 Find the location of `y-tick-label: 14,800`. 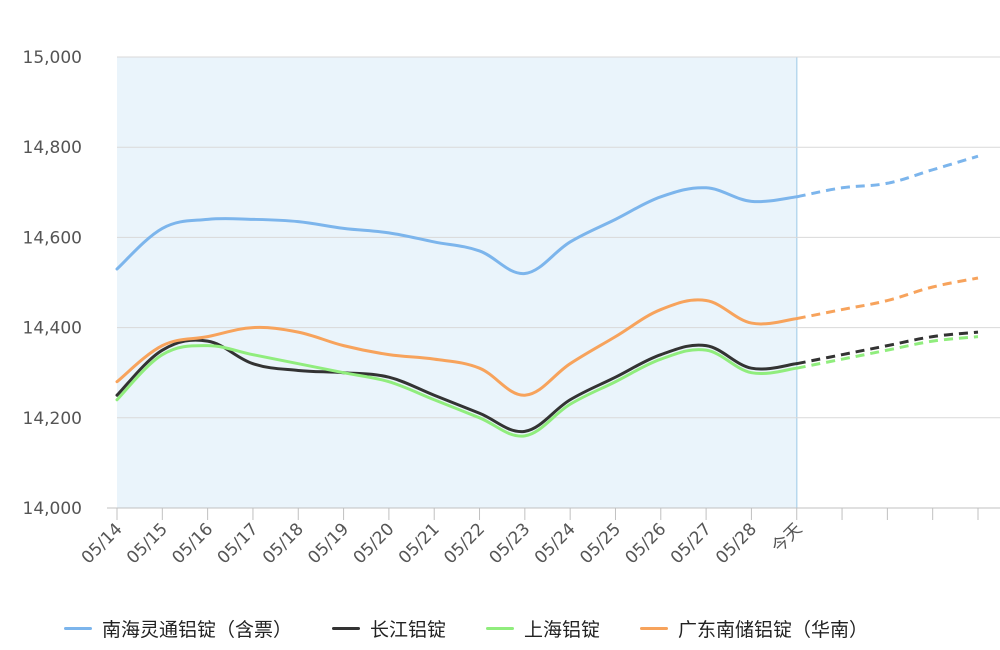

y-tick-label: 14,800 is located at coordinates (52, 148).